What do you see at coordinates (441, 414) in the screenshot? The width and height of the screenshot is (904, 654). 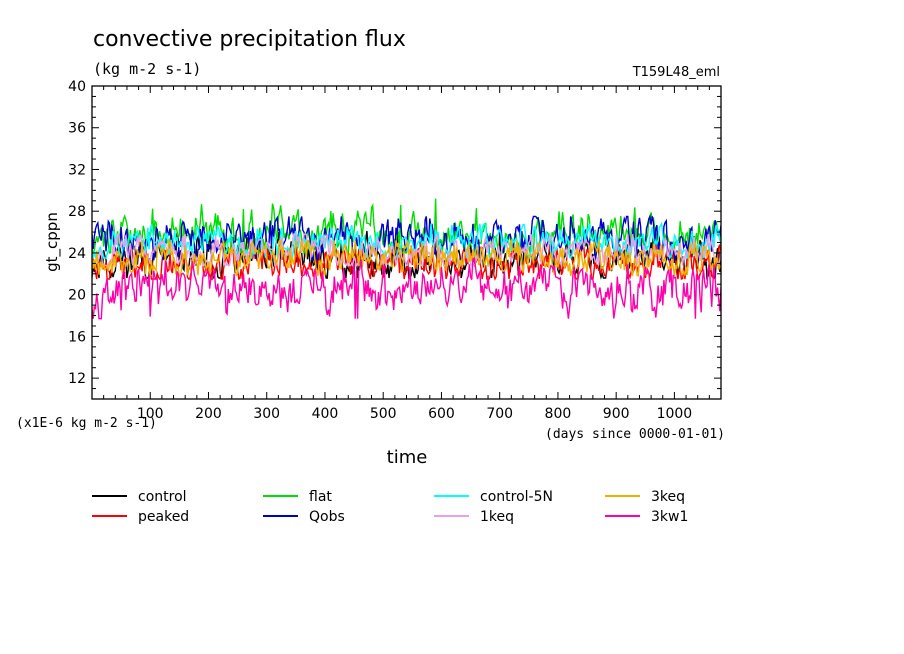 I see `x-tick-label: 600` at bounding box center [441, 414].